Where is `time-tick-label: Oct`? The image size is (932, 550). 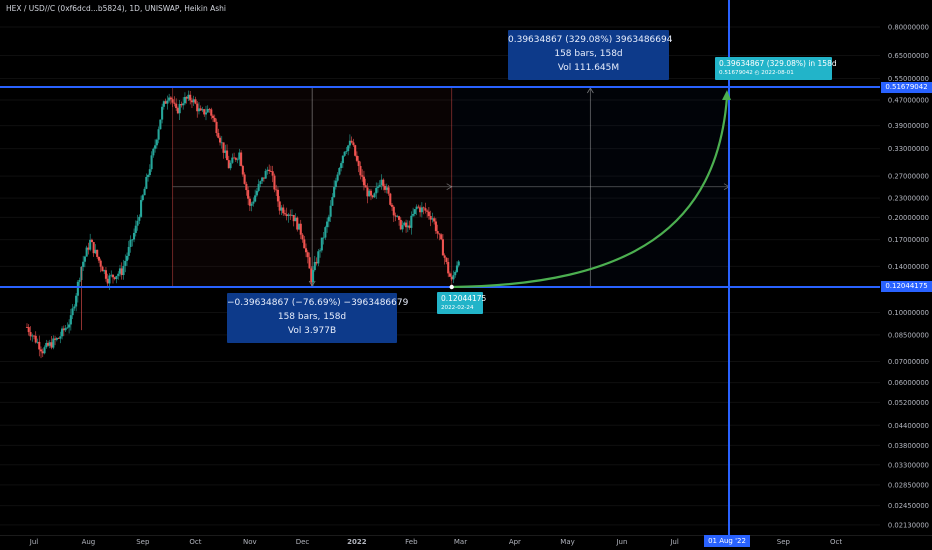
time-tick-label: Oct is located at coordinates (836, 542).